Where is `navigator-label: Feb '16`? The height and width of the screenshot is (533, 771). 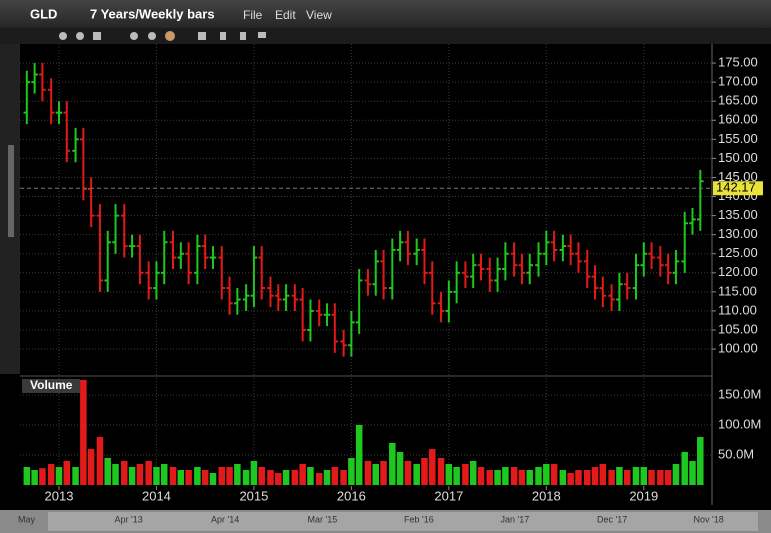 navigator-label: Feb '16 is located at coordinates (419, 519).